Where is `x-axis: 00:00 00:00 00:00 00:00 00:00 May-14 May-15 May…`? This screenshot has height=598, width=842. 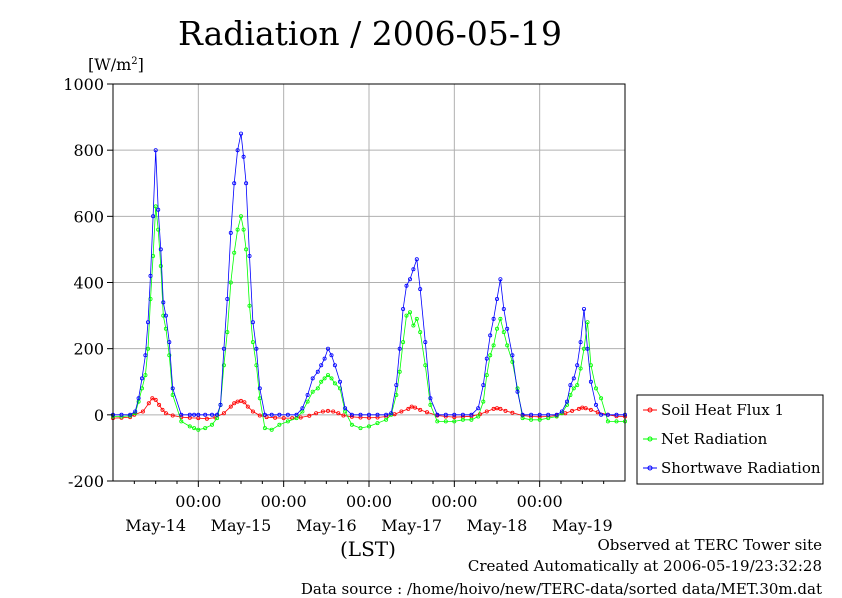
x-axis: 00:00 00:00 00:00 00:00 00:00 May-14 May-15 May… is located at coordinates (369, 508).